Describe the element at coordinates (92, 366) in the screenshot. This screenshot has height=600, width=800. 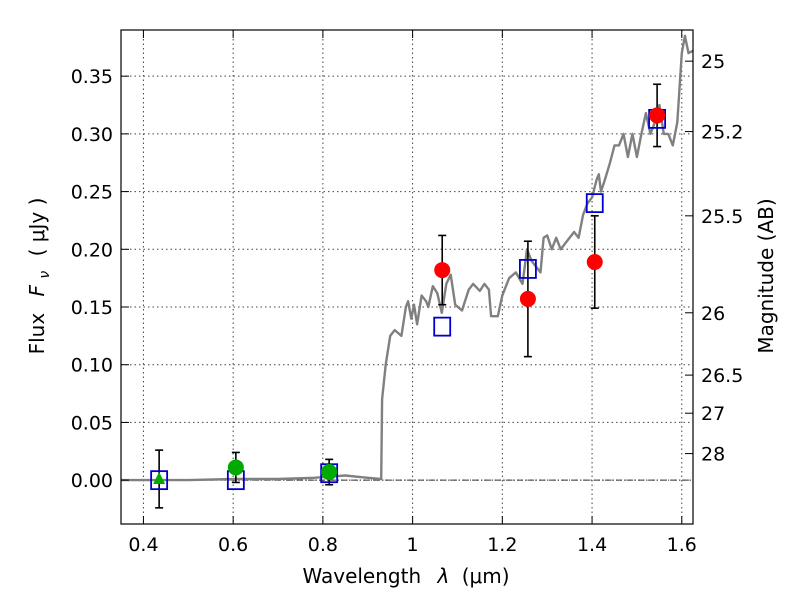
I see `y-tick-label: 0.10` at that location.